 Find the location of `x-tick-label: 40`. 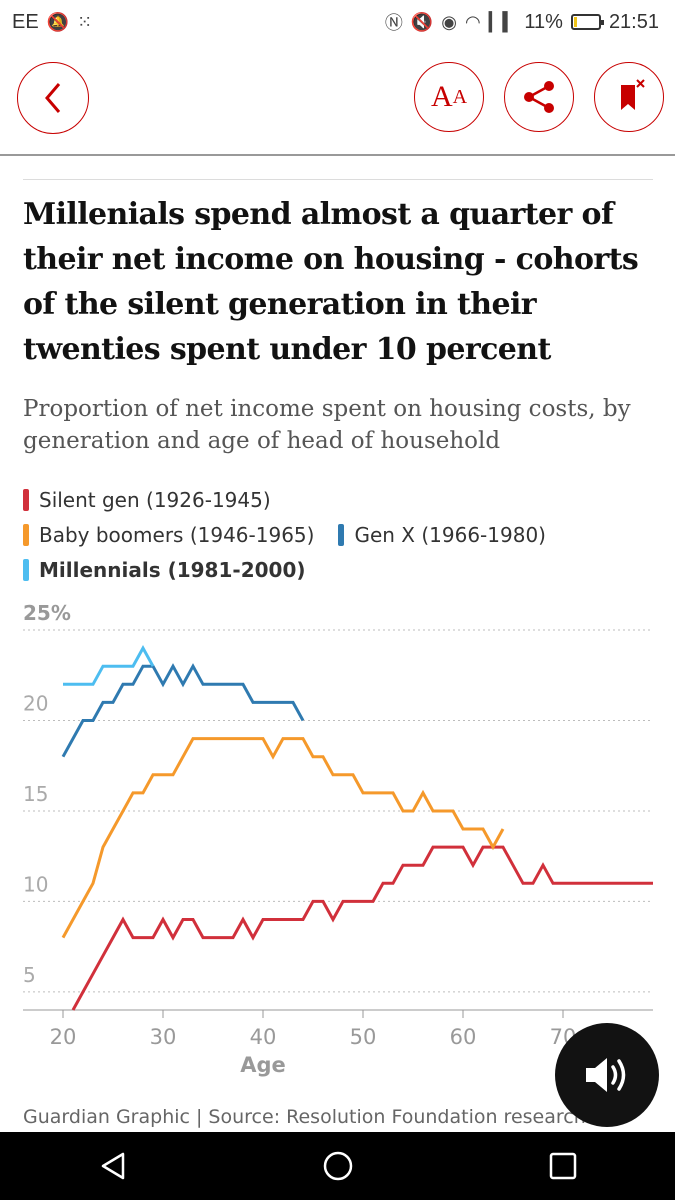

x-tick-label: 40 is located at coordinates (263, 1037).